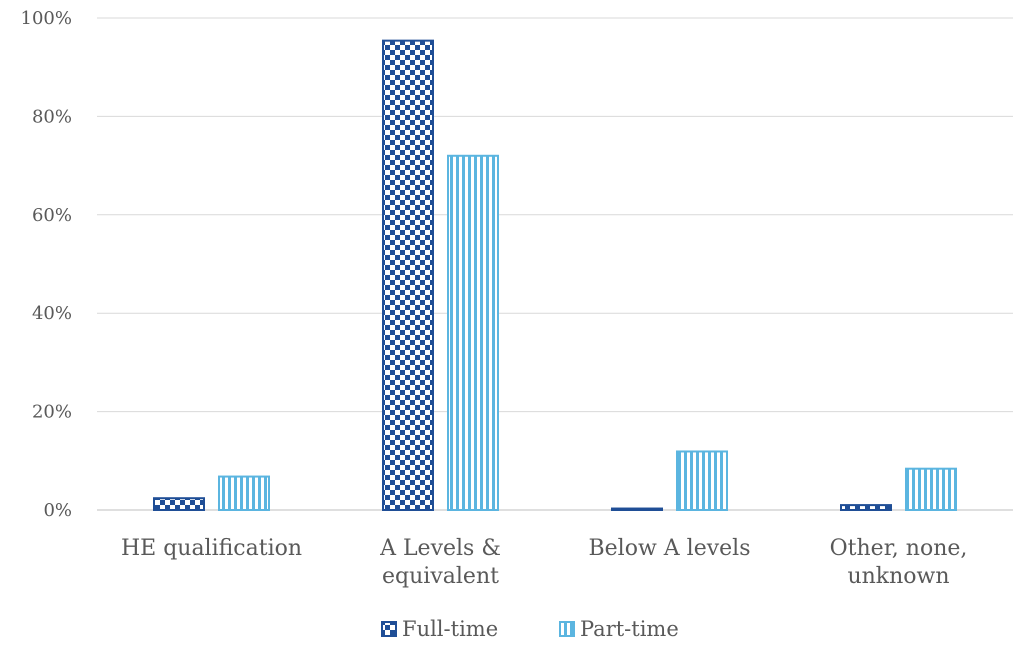  Describe the element at coordinates (450, 629) in the screenshot. I see `legend-label: Full-time` at that location.